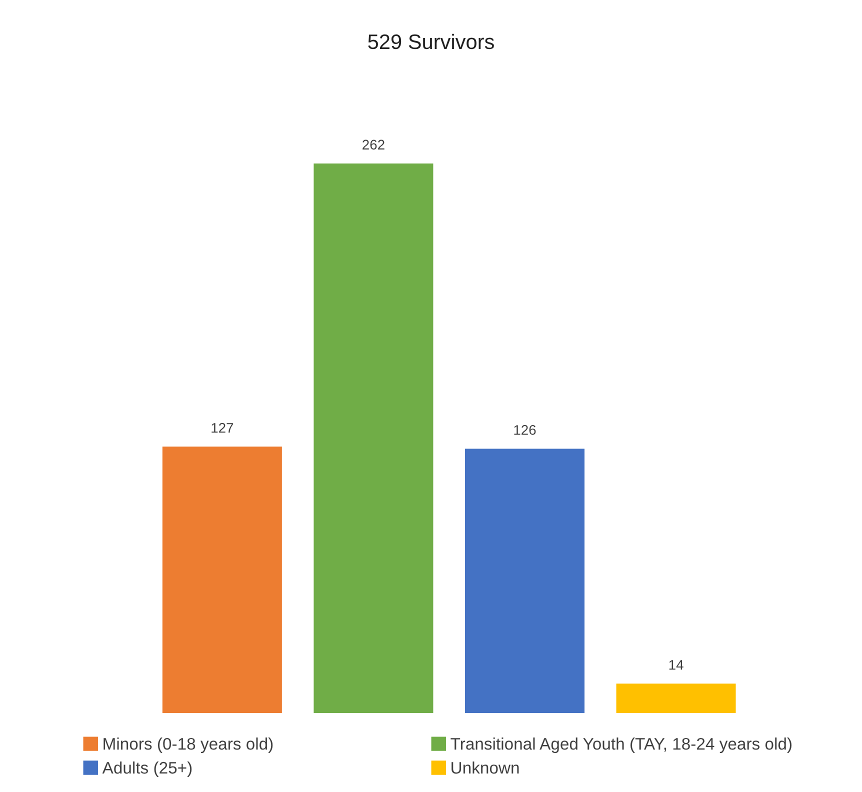 The image size is (862, 792). I want to click on legend-label: Unknown, so click(485, 767).